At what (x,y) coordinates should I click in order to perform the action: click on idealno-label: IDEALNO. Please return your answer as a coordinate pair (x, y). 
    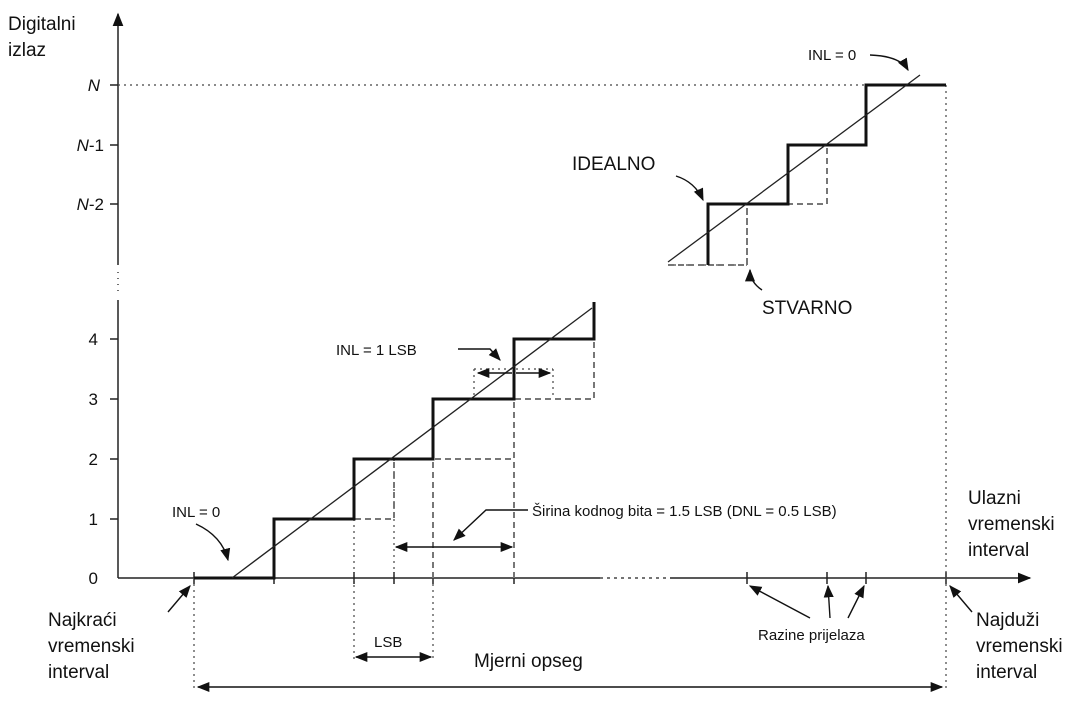
    Looking at the image, I should click on (613, 164).